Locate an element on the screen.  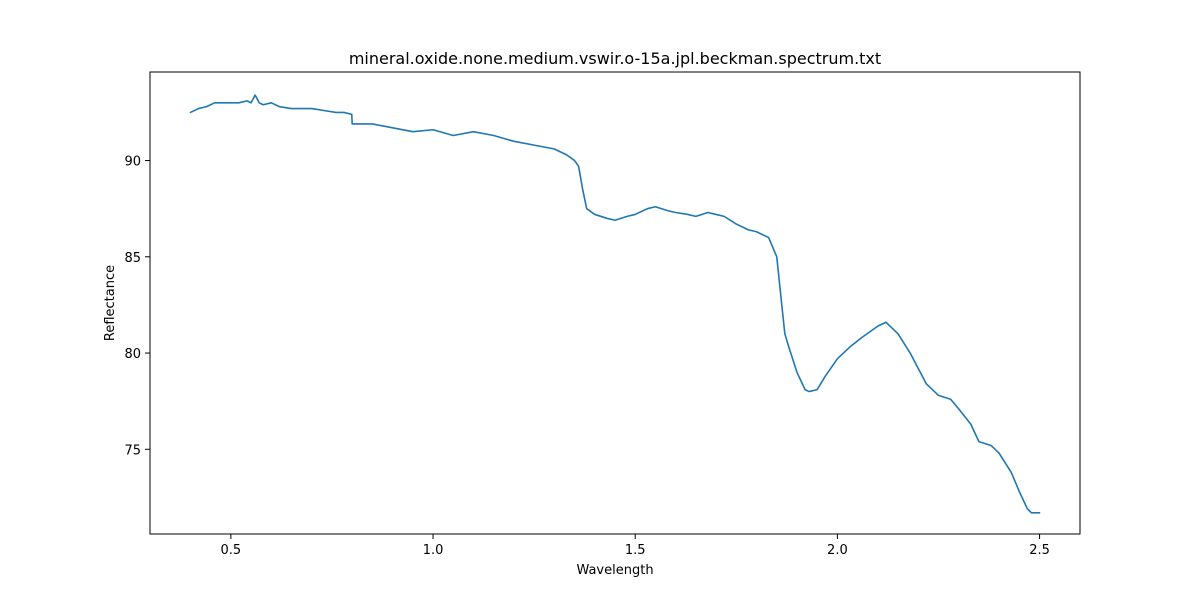
x-tick-label: 1.5 is located at coordinates (635, 550).